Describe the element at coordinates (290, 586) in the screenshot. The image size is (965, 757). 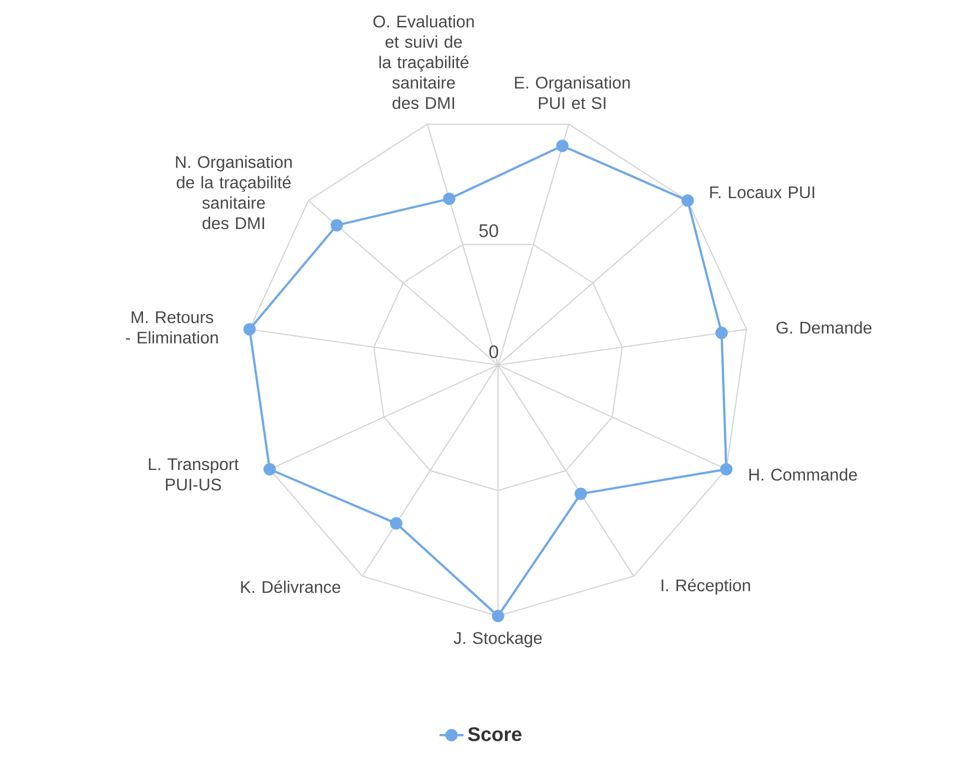
I see `spoke-label: K. Délivrance` at that location.